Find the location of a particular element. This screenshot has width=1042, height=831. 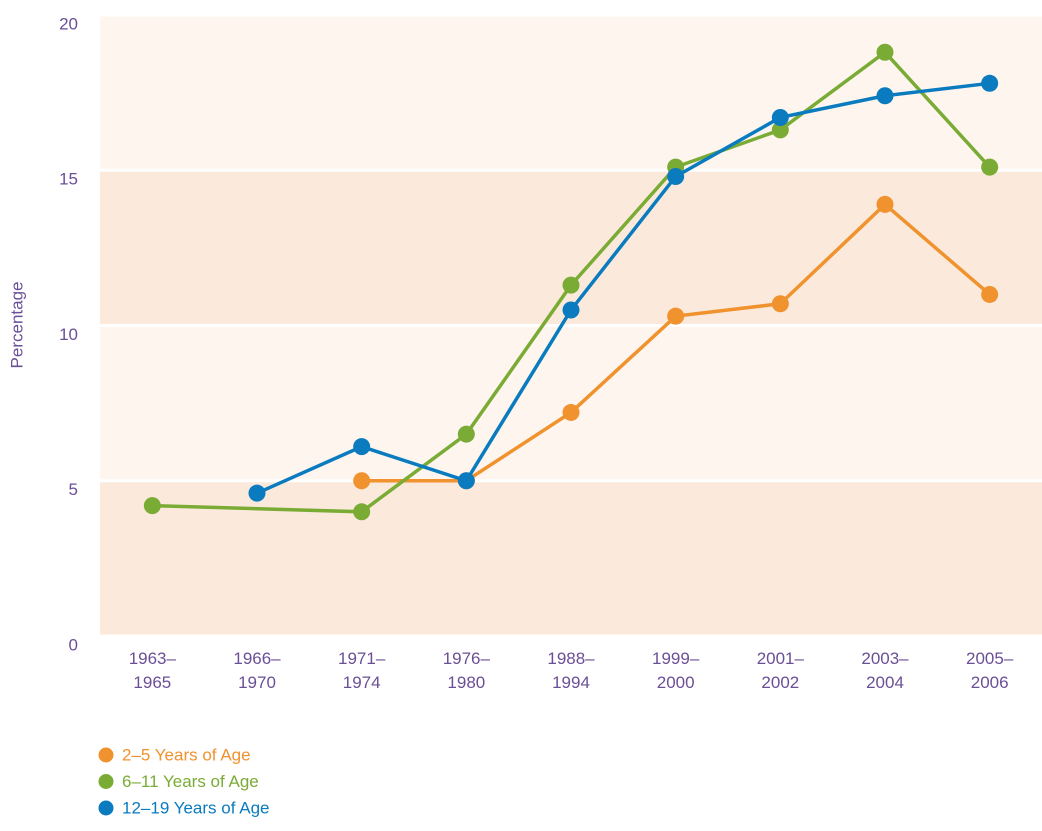

x-tick-label: 2001– 2002 is located at coordinates (781, 670).